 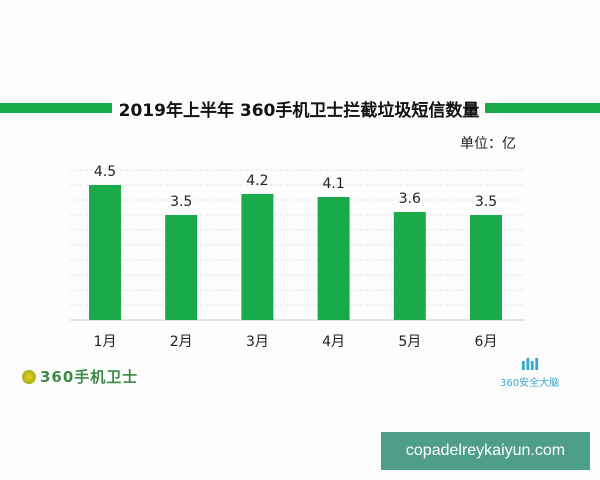 I want to click on data-label: 4.2, so click(x=257, y=181).